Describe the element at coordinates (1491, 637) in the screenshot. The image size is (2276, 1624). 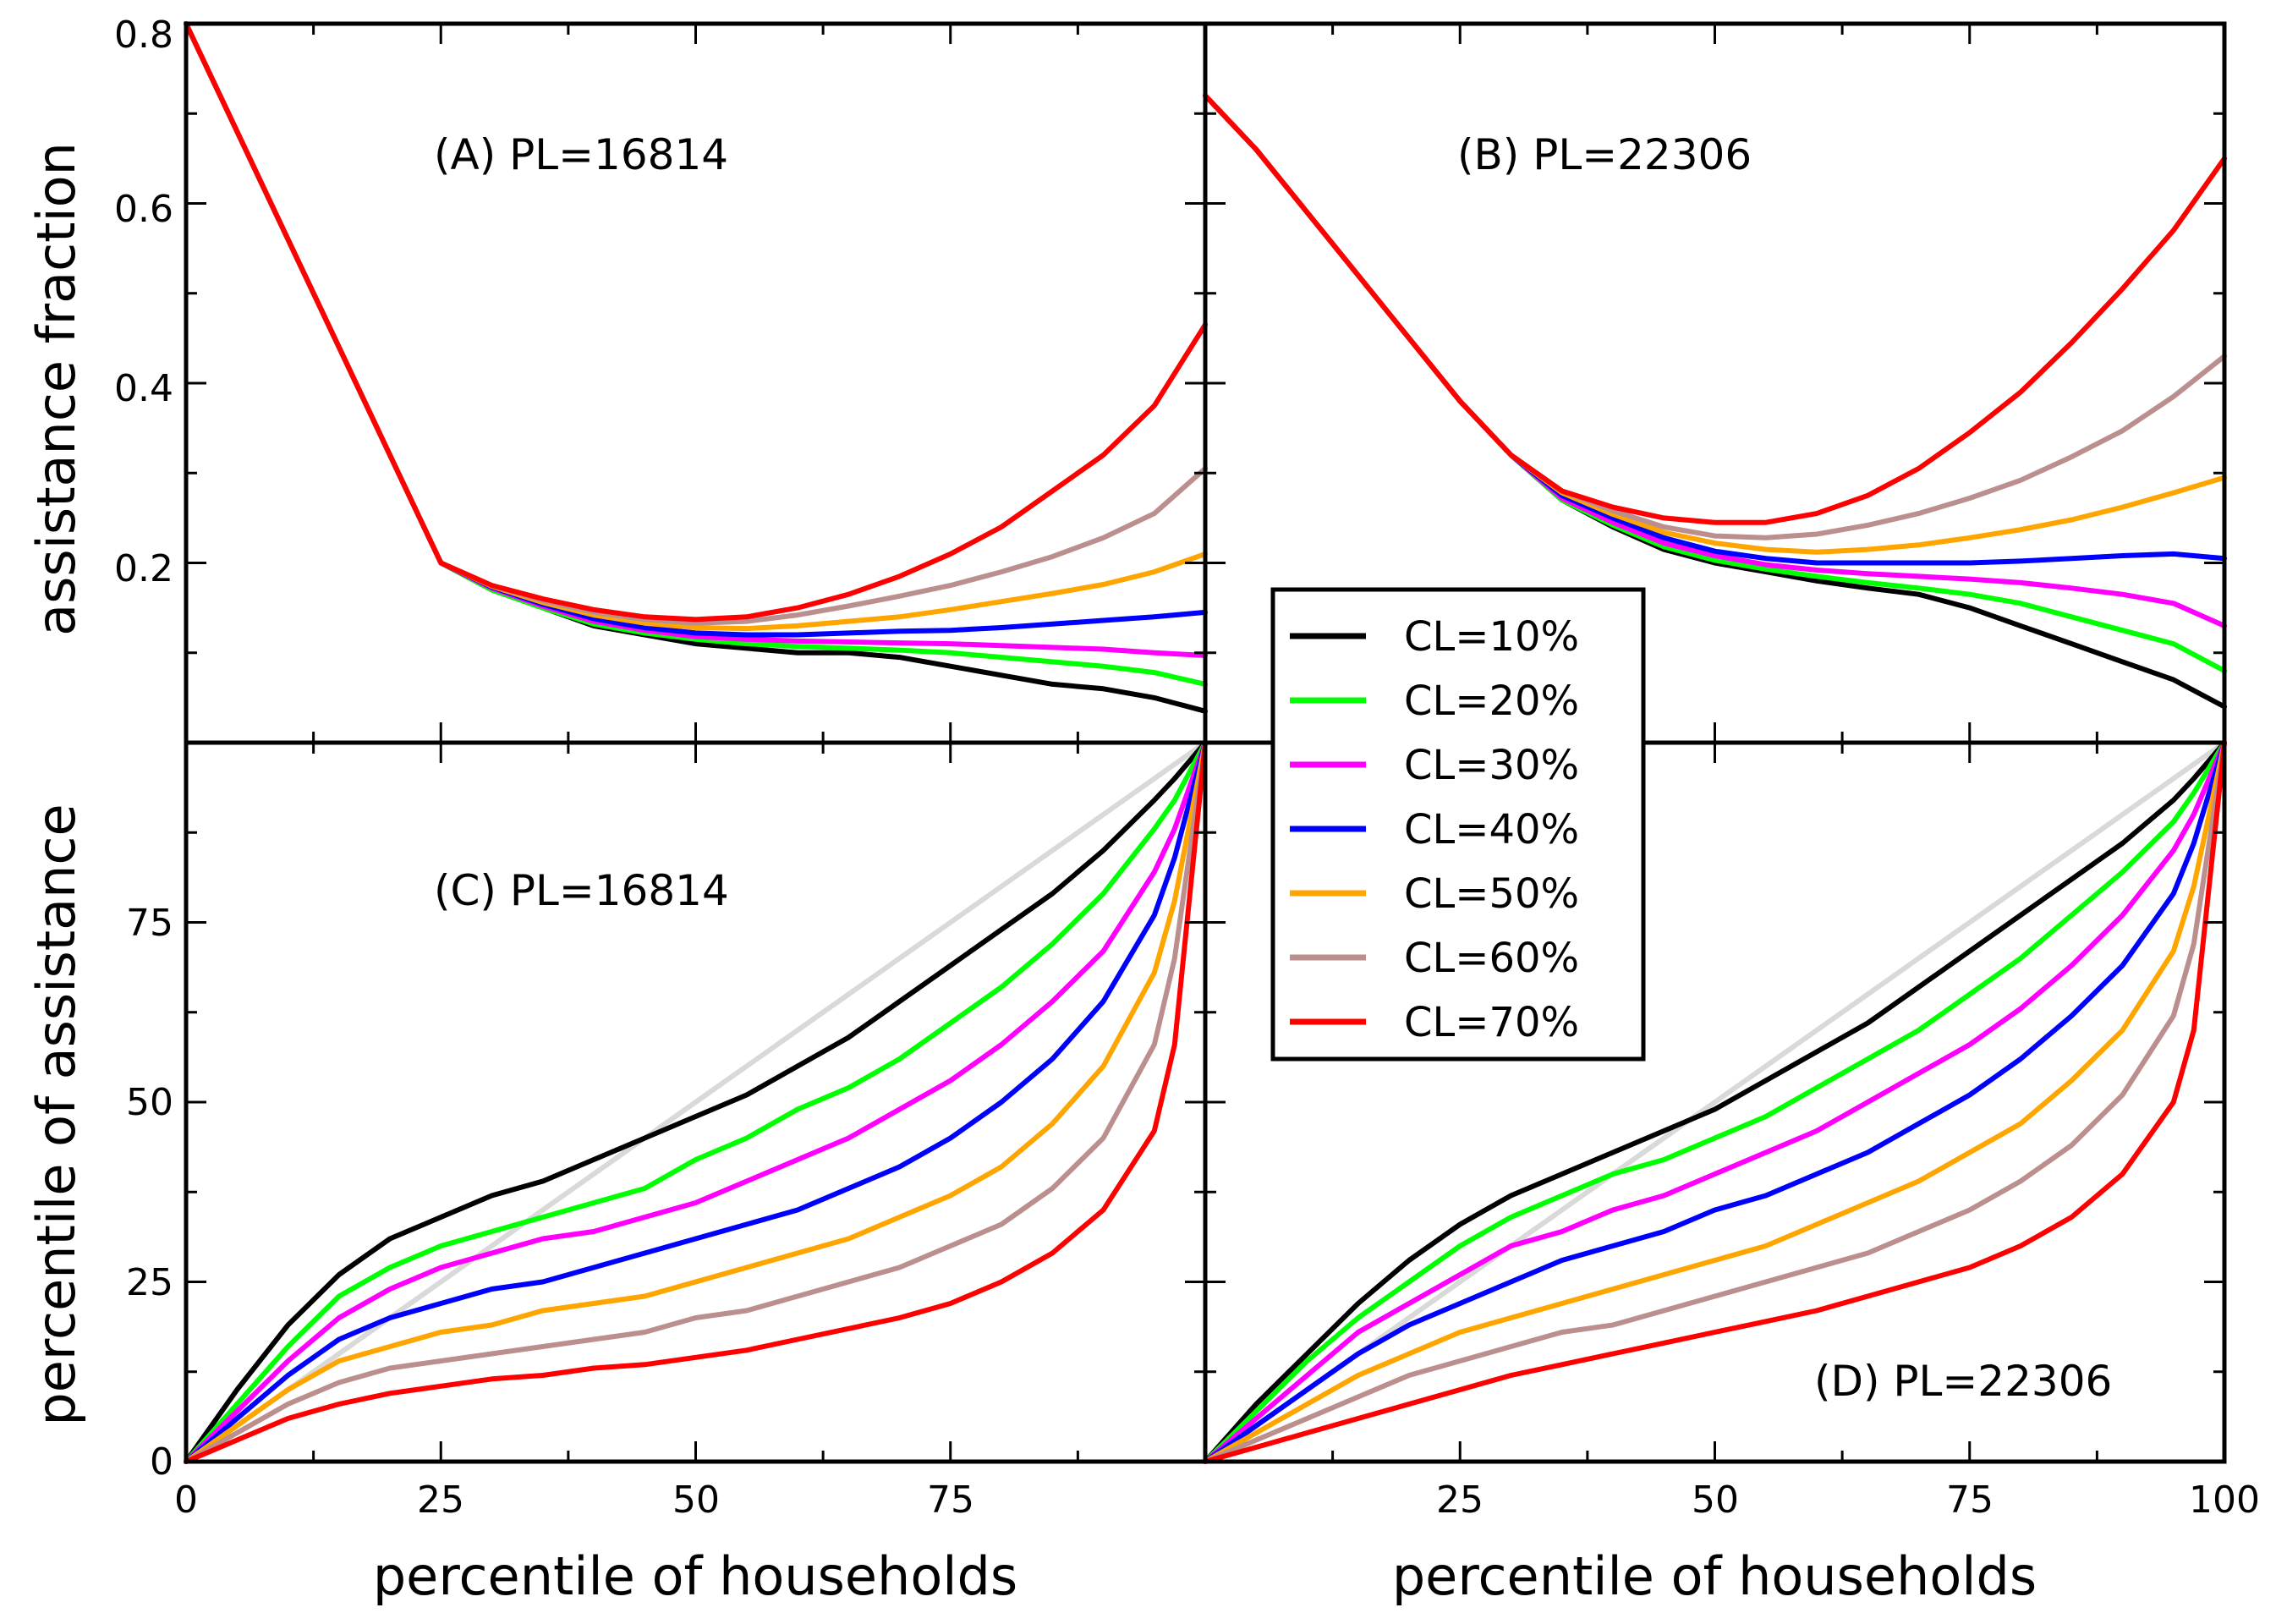
I see `legend-label: CL=10%` at that location.